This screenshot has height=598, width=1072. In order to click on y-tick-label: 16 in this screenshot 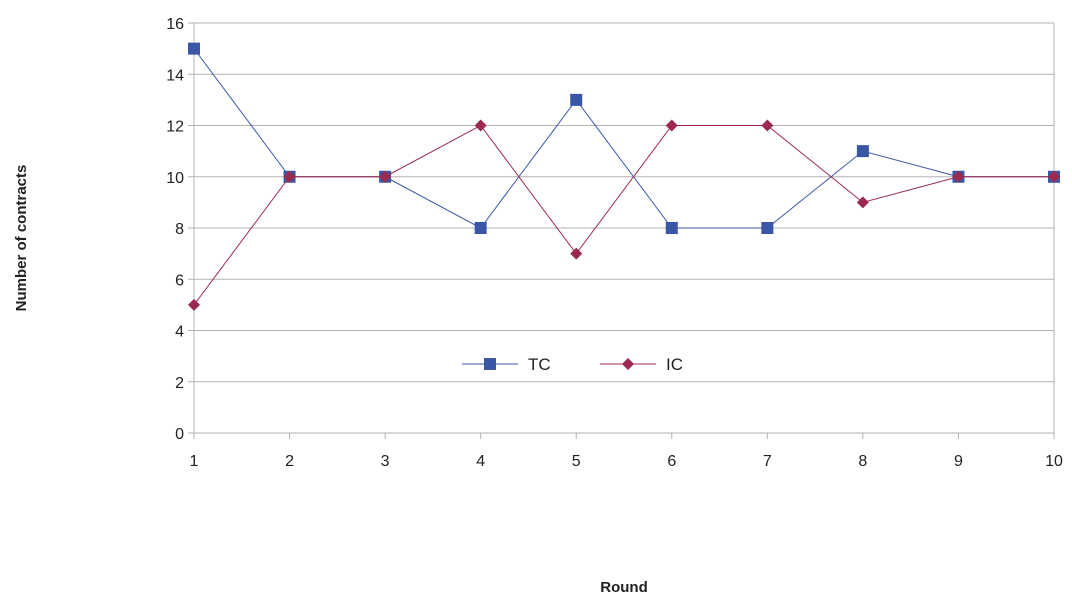, I will do `click(175, 24)`.